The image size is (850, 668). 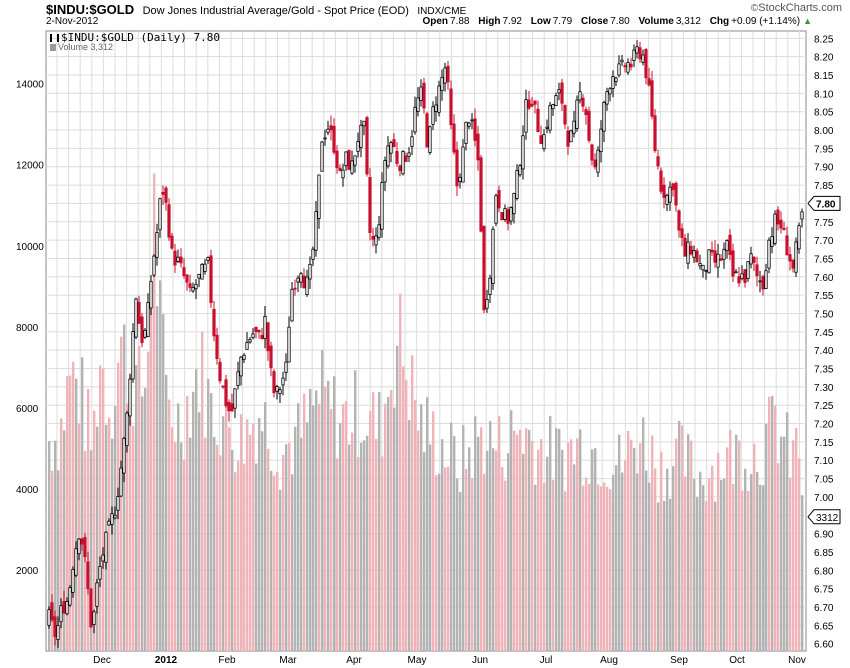 What do you see at coordinates (824, 571) in the screenshot?
I see `price-tick-label: 6.80` at bounding box center [824, 571].